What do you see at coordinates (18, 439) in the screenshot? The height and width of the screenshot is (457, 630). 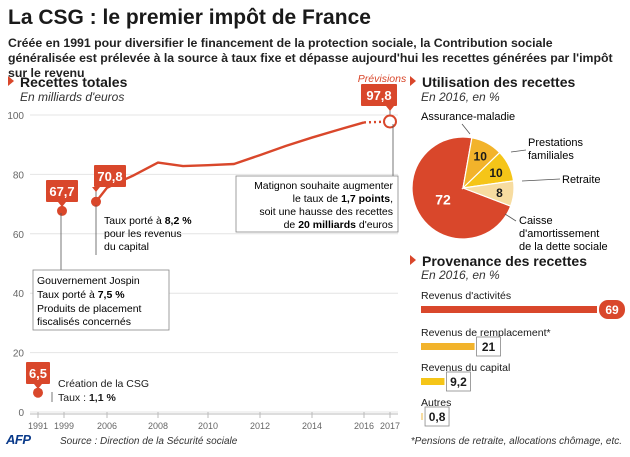 I see `afp-logo: AFP` at bounding box center [18, 439].